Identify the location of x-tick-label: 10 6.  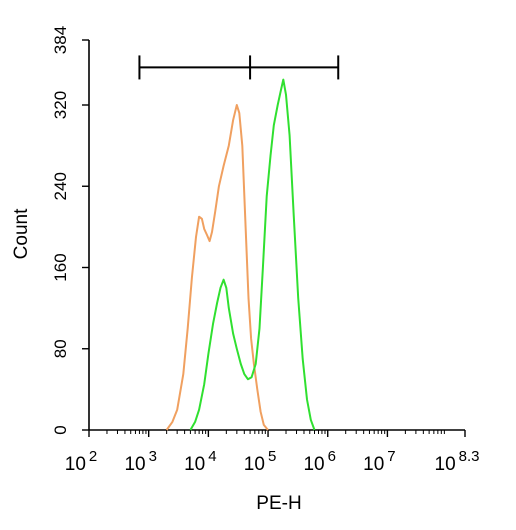
(319, 461).